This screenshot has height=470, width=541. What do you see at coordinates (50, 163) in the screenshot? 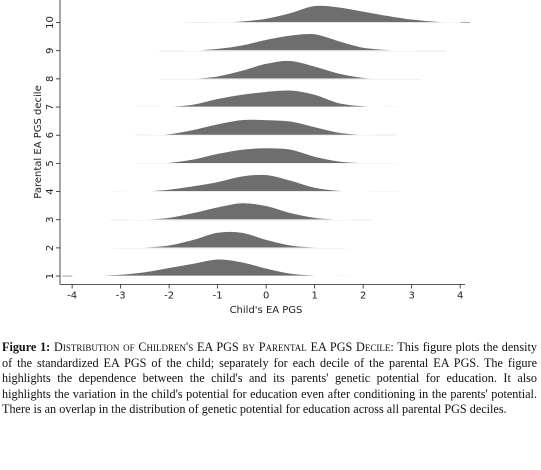
I see `y-tick-label: 5` at bounding box center [50, 163].